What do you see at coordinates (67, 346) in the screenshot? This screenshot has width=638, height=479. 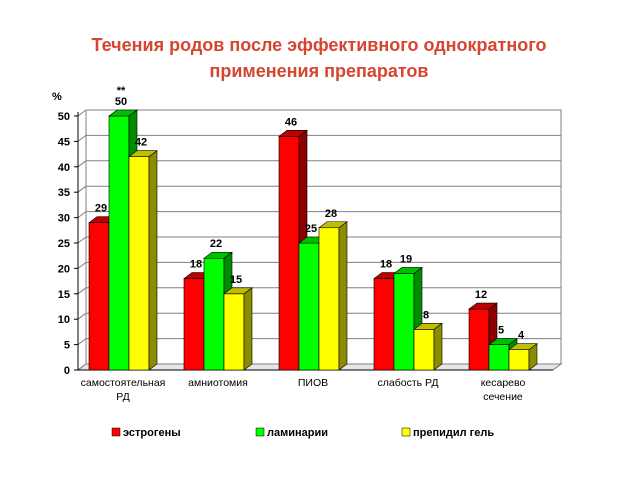 I see `y-tick-label: 5` at bounding box center [67, 346].